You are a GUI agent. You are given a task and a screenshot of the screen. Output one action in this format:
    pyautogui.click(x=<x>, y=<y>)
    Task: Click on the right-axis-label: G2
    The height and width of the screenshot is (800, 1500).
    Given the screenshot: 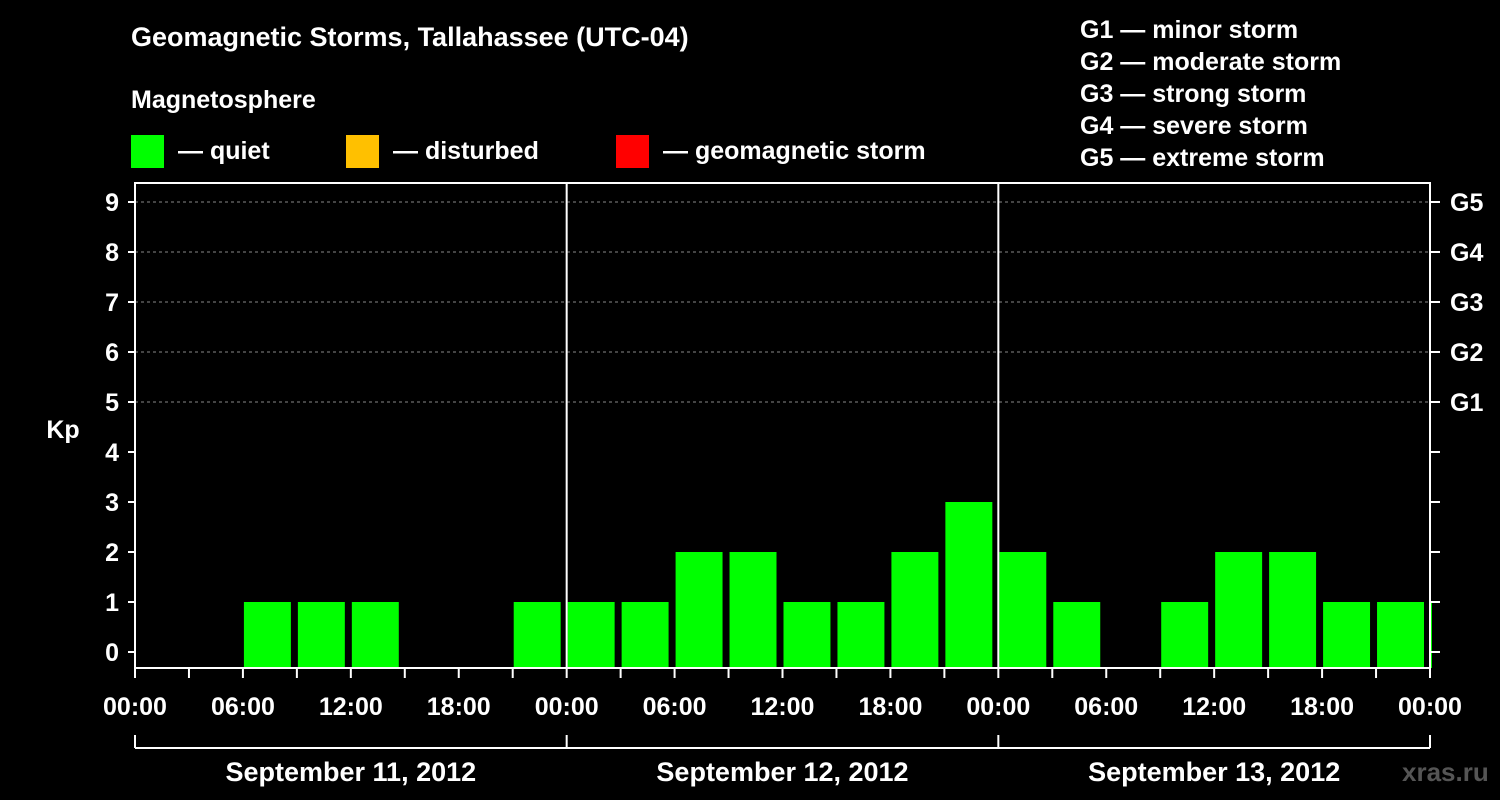 What is the action you would take?
    pyautogui.click(x=1466, y=353)
    